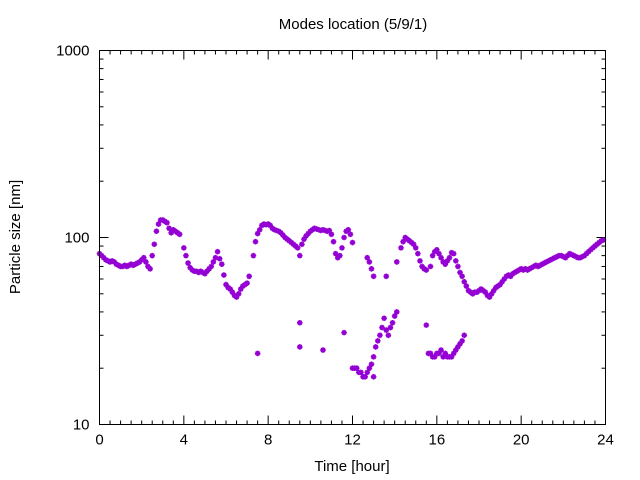  Describe the element at coordinates (99, 440) in the screenshot. I see `x-tick-label: 0` at that location.